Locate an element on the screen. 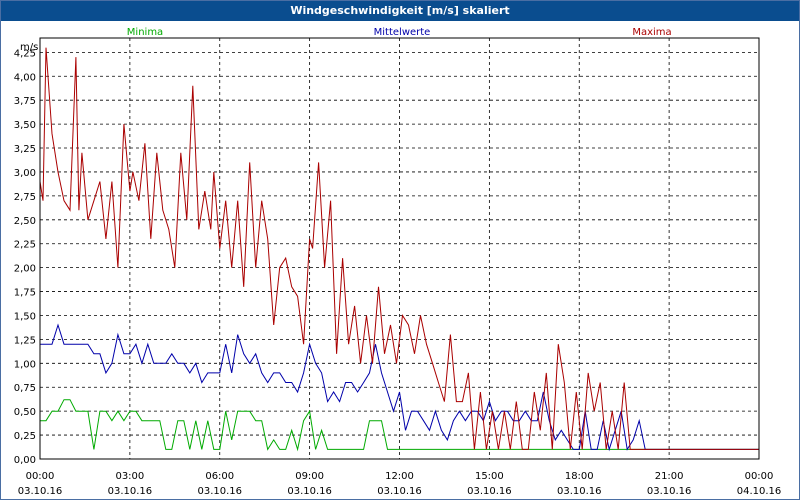 This screenshot has width=800, height=500. y-tick-label: 2,75 is located at coordinates (25, 197).